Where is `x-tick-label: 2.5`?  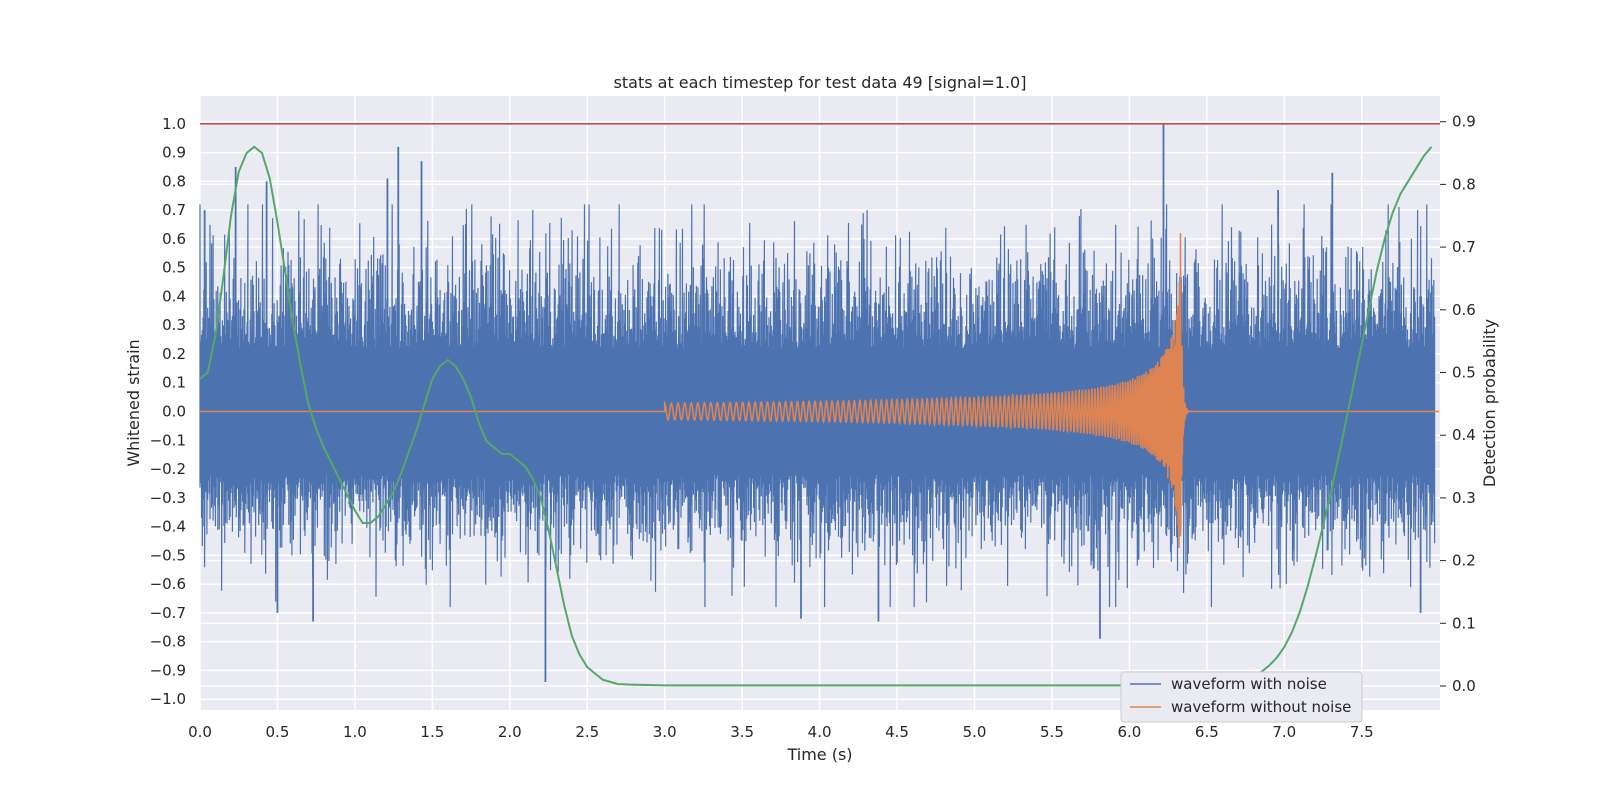 x-tick-label: 2.5 is located at coordinates (587, 732).